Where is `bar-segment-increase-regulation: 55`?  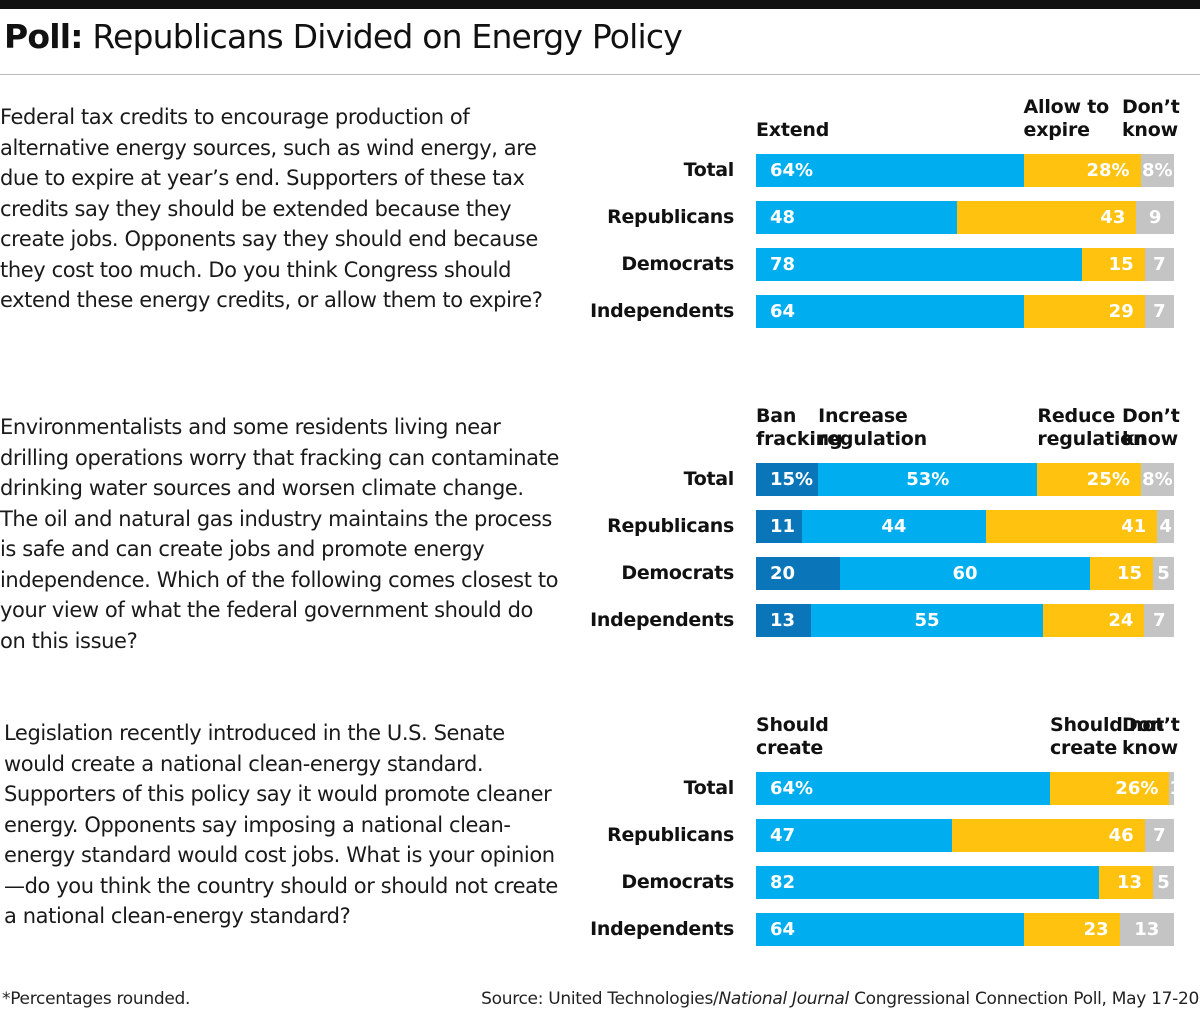
bar-segment-increase-regulation: 55 is located at coordinates (927, 620).